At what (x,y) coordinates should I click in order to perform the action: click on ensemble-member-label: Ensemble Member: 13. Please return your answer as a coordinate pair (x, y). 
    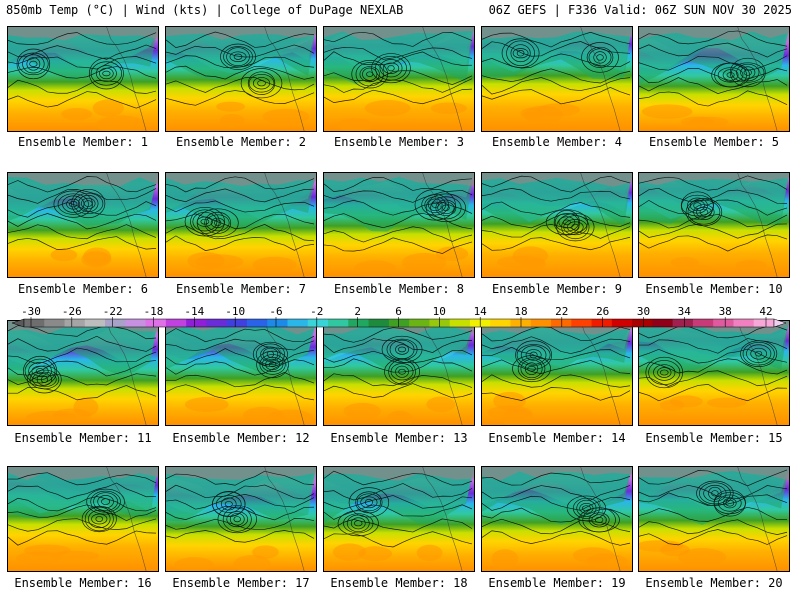
    Looking at the image, I should click on (399, 438).